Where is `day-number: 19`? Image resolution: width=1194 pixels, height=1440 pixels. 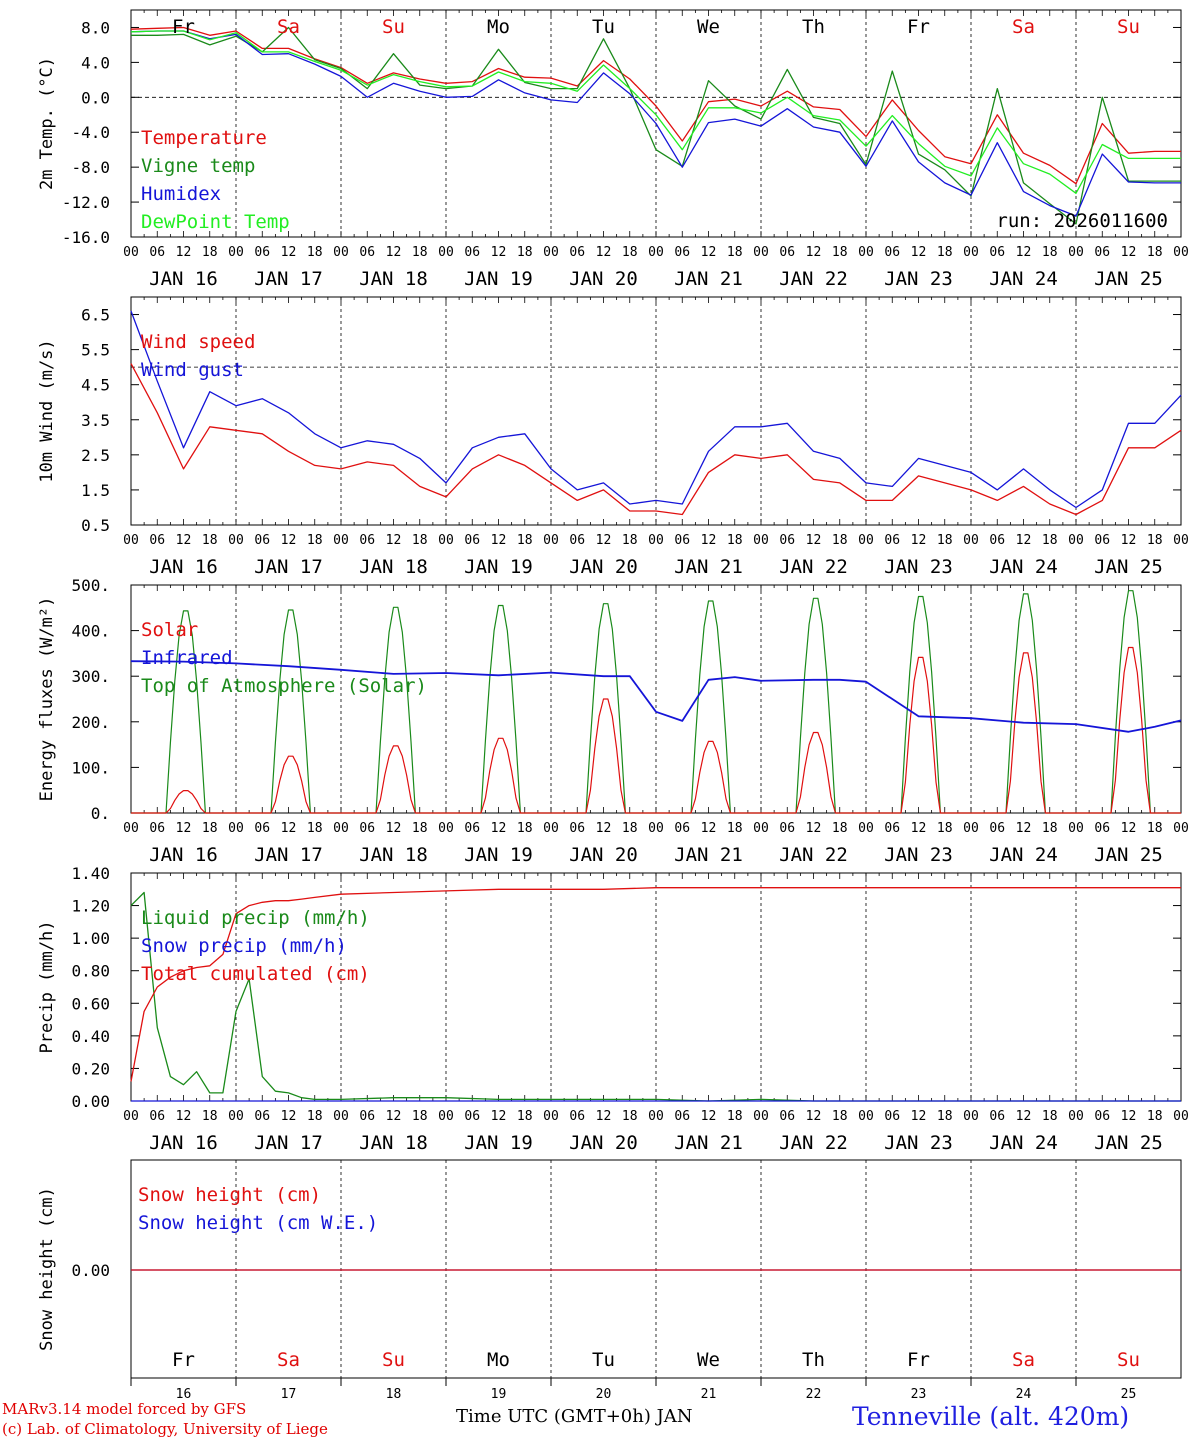
day-number: 19 is located at coordinates (499, 1394).